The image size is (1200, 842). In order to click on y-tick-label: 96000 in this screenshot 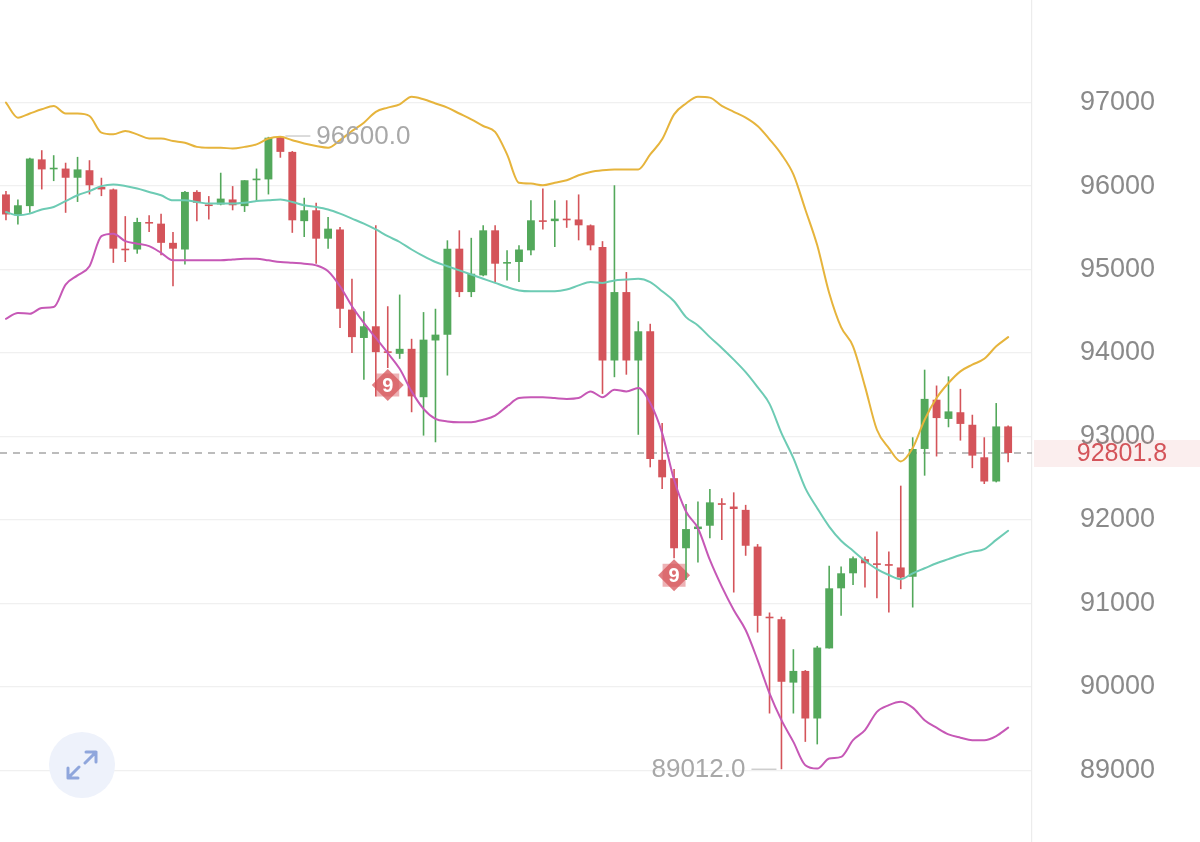, I will do `click(1118, 184)`.